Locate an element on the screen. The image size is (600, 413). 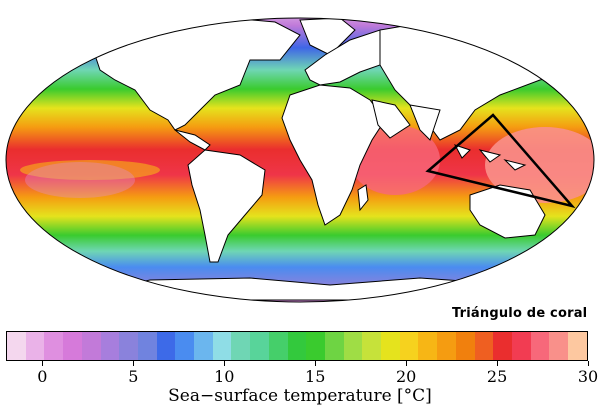
maritime-islands is located at coordinates (490, 157).